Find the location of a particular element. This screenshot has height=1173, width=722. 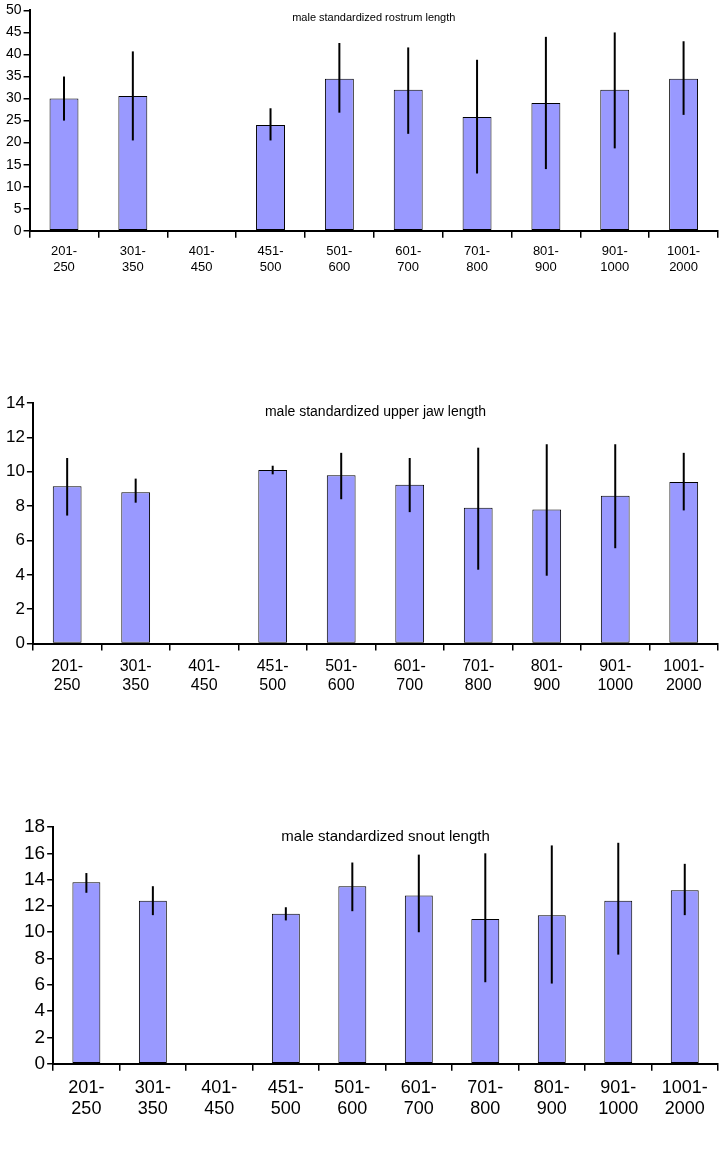

y-tick-label: 15 is located at coordinates (13, 163).